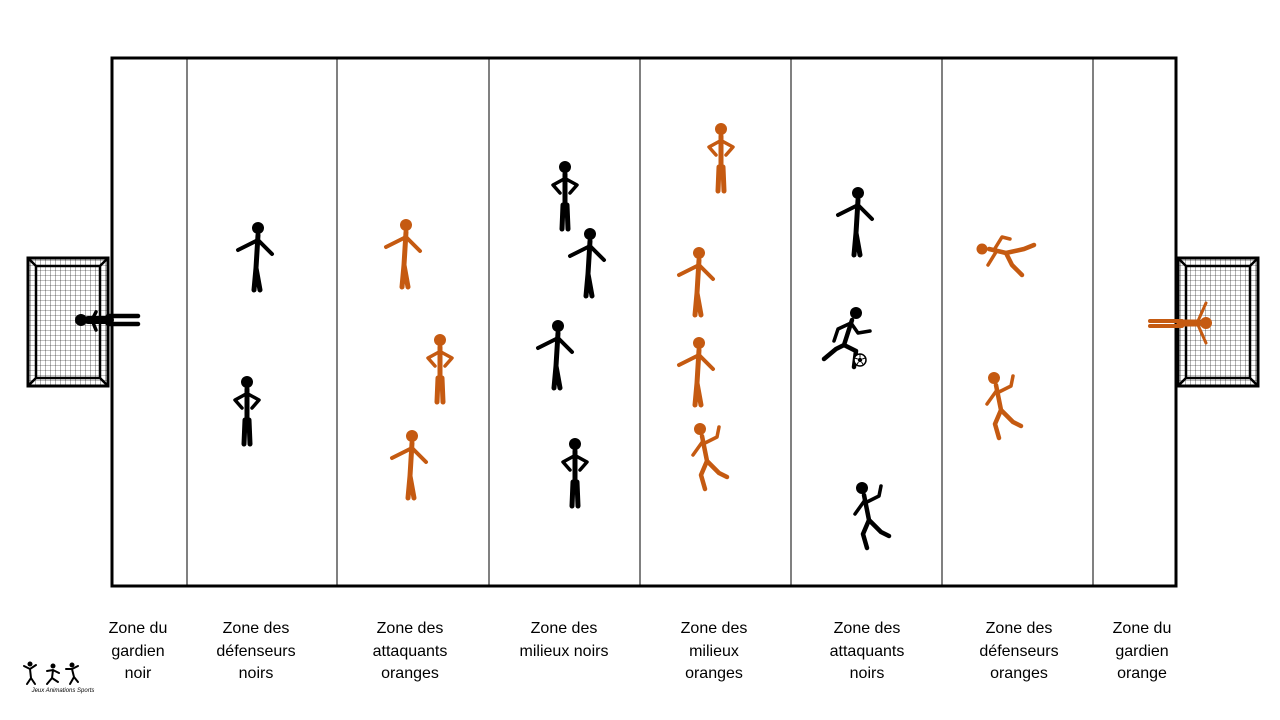 This screenshot has width=1280, height=720. What do you see at coordinates (138, 651) in the screenshot?
I see `zone-label-black-goalkeeper: Zone du gardien noir` at bounding box center [138, 651].